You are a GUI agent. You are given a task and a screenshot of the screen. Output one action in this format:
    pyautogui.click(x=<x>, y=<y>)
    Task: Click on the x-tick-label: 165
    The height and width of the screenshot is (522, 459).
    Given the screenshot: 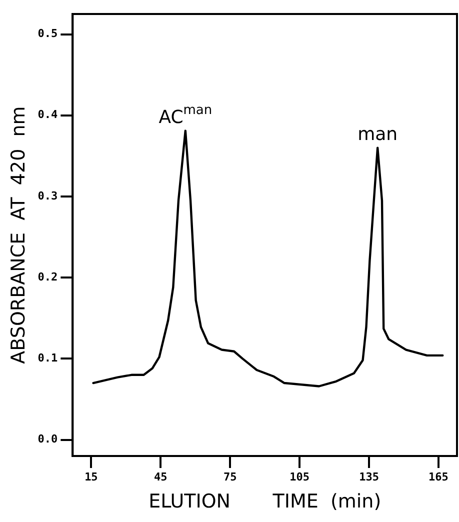 What is the action you would take?
    pyautogui.click(x=438, y=477)
    